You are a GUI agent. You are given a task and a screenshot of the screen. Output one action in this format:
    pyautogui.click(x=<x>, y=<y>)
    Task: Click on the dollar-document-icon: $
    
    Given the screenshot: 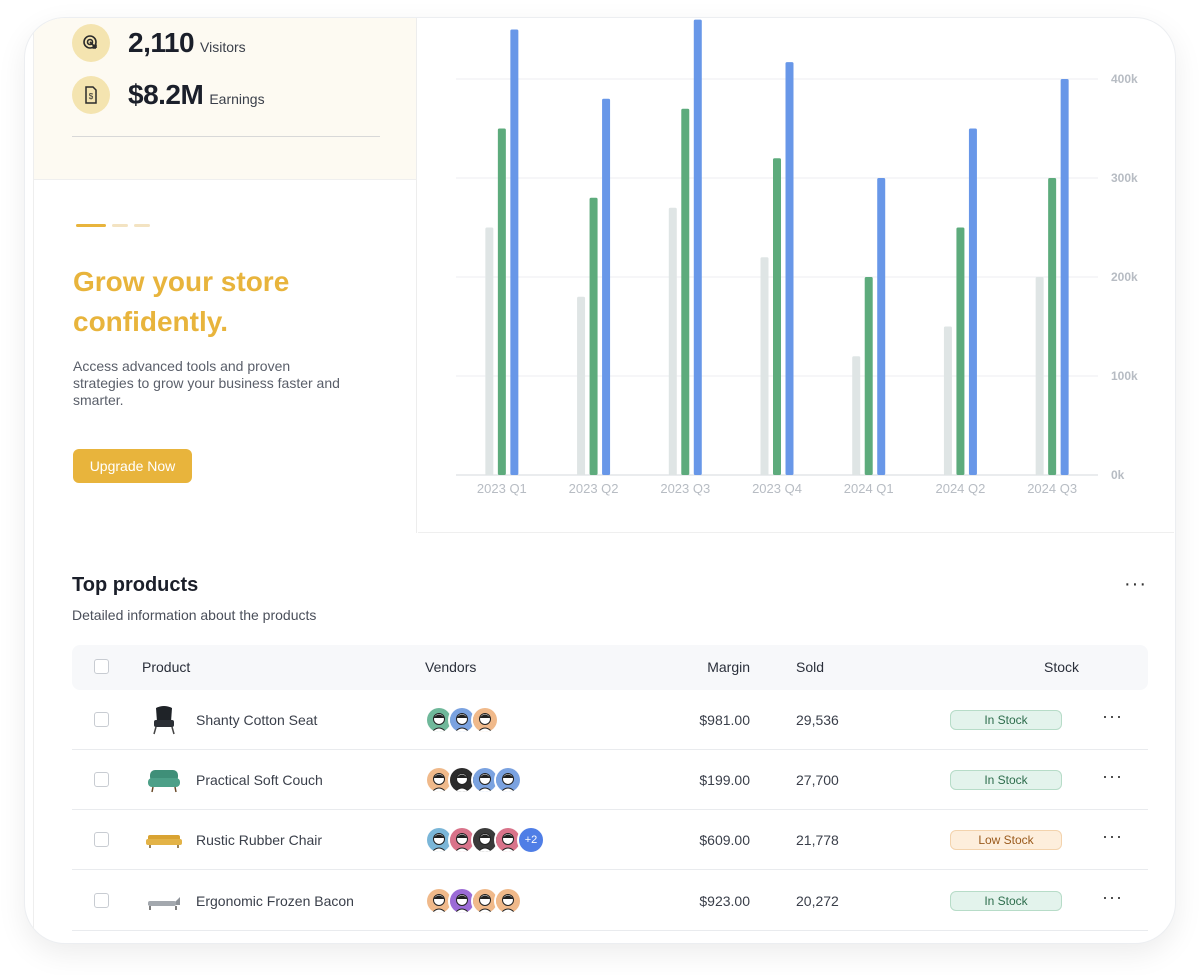 What is the action you would take?
    pyautogui.click(x=91, y=95)
    